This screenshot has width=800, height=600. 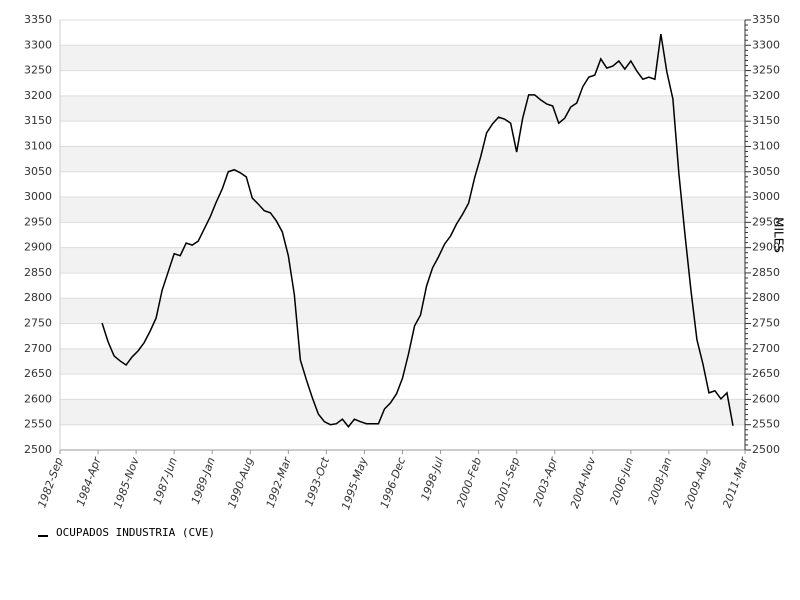 What do you see at coordinates (165, 481) in the screenshot?
I see `x-tick-label: 1987-Jun` at bounding box center [165, 481].